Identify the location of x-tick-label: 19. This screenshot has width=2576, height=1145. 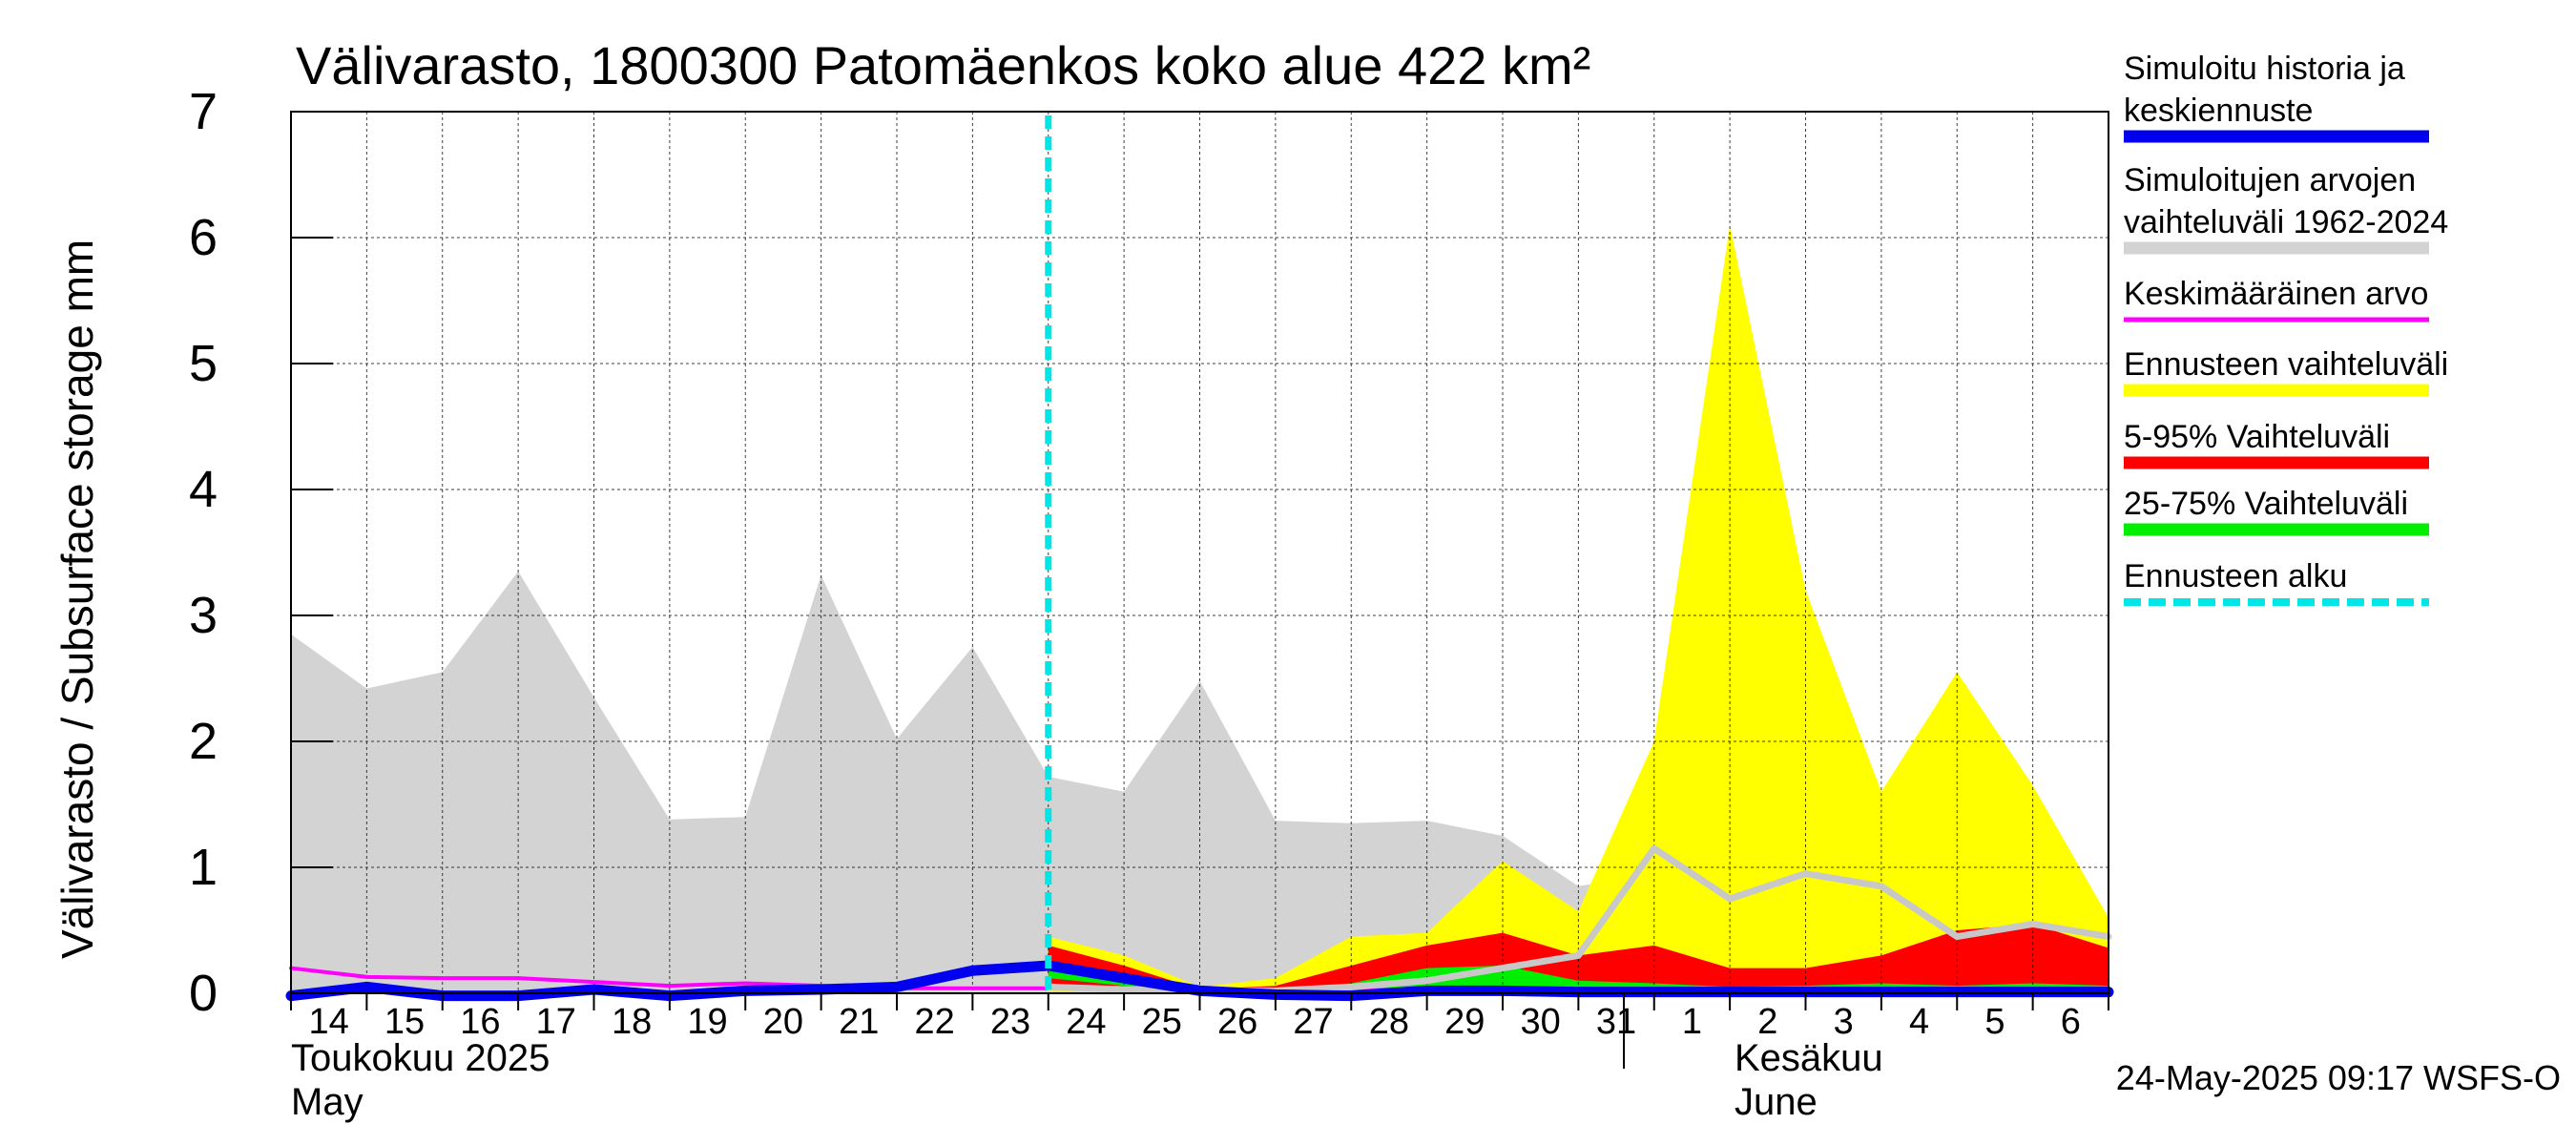
(707, 1022).